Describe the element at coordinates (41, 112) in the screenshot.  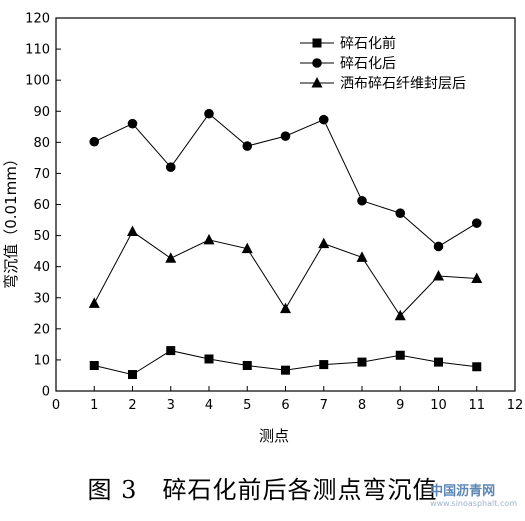
I see `y-tick-label: 90` at that location.